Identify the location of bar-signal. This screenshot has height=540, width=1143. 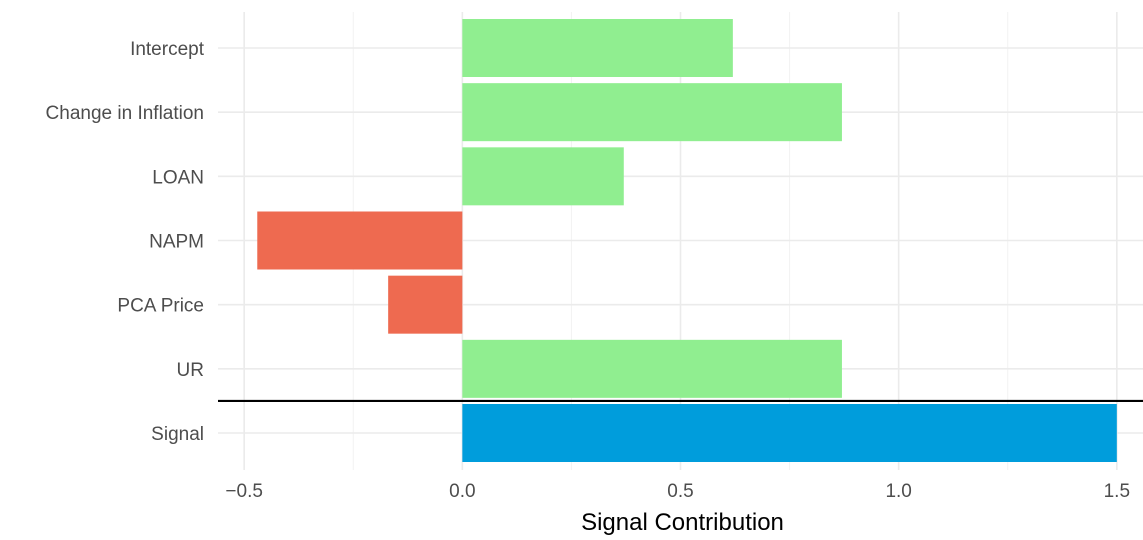
(789, 433).